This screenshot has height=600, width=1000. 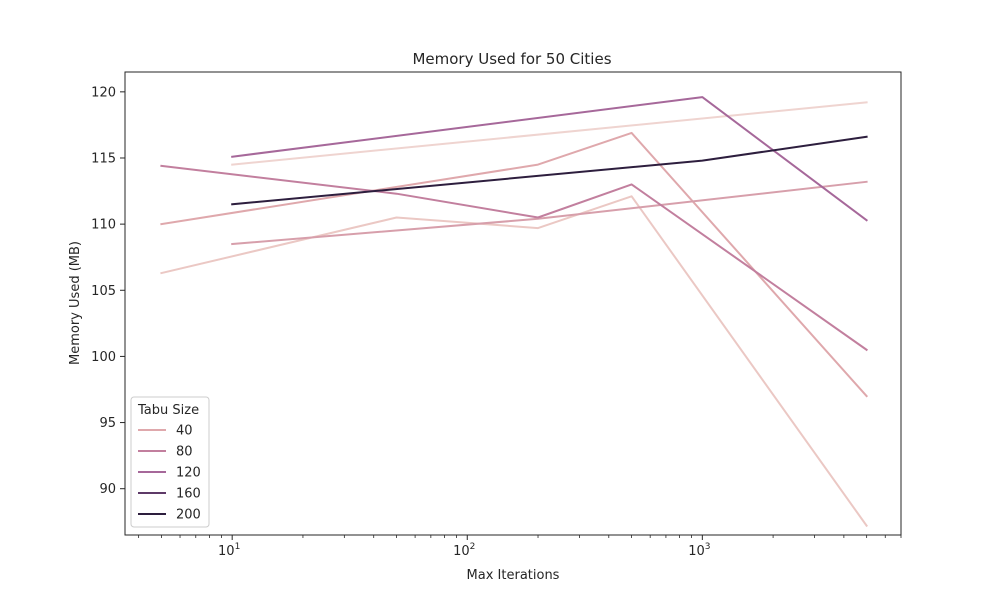 What do you see at coordinates (103, 158) in the screenshot?
I see `y-tick-label: 115` at bounding box center [103, 158].